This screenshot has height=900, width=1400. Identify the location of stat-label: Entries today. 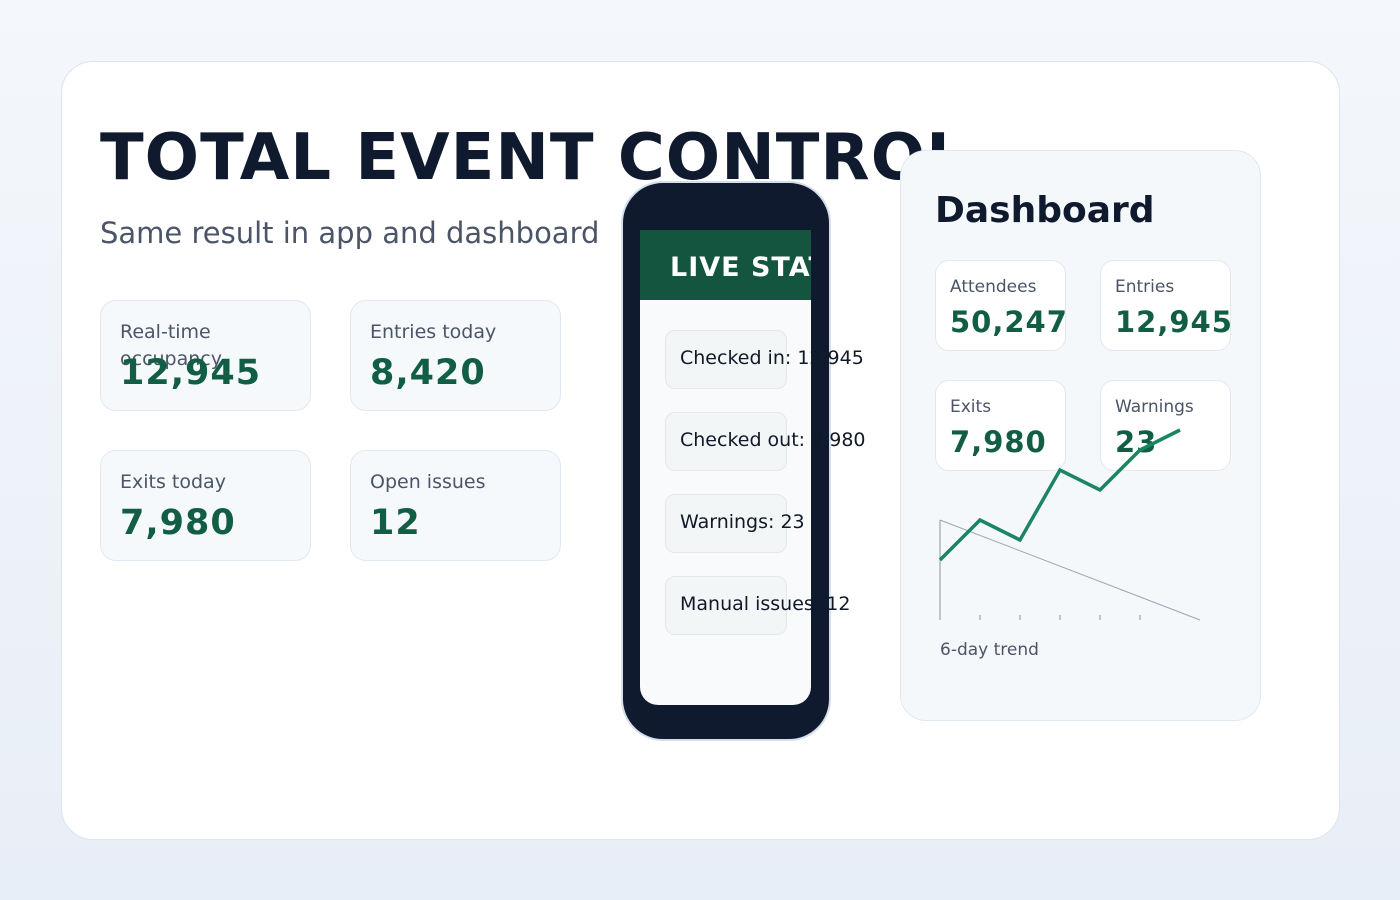
(433, 332).